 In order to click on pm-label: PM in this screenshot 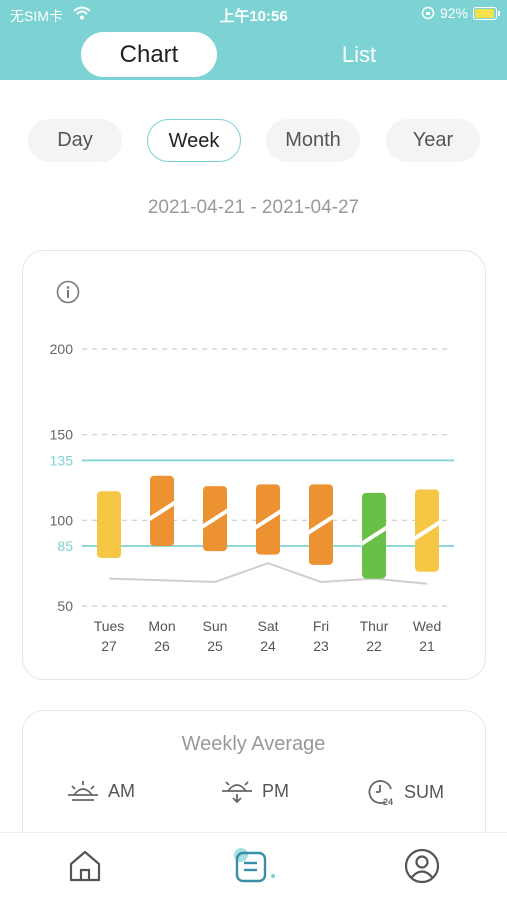, I will do `click(275, 790)`.